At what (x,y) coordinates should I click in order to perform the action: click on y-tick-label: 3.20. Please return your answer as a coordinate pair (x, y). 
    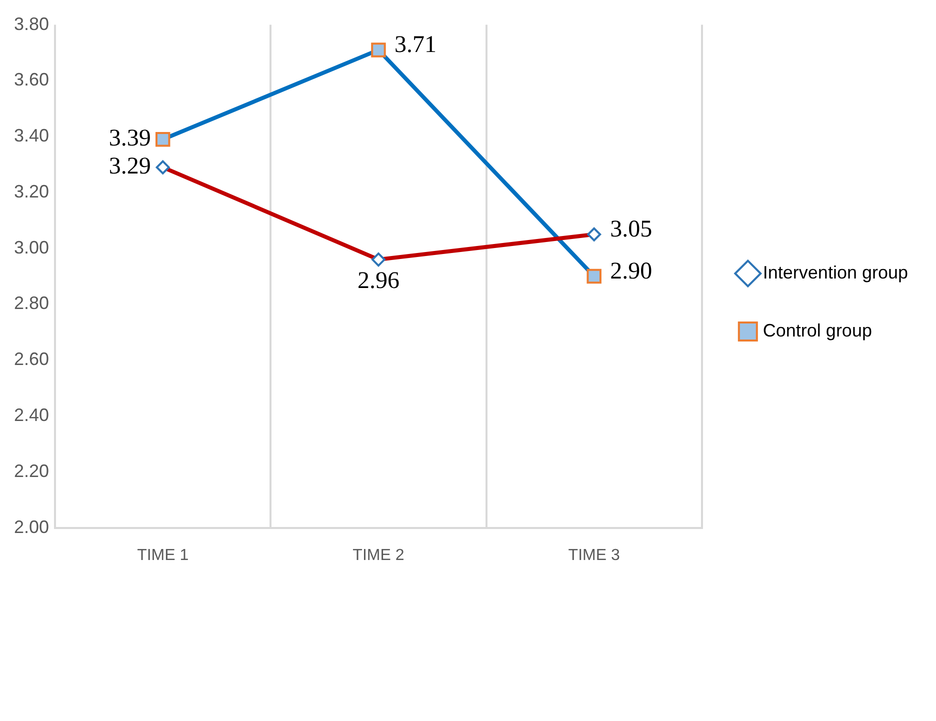
    Looking at the image, I should click on (32, 191).